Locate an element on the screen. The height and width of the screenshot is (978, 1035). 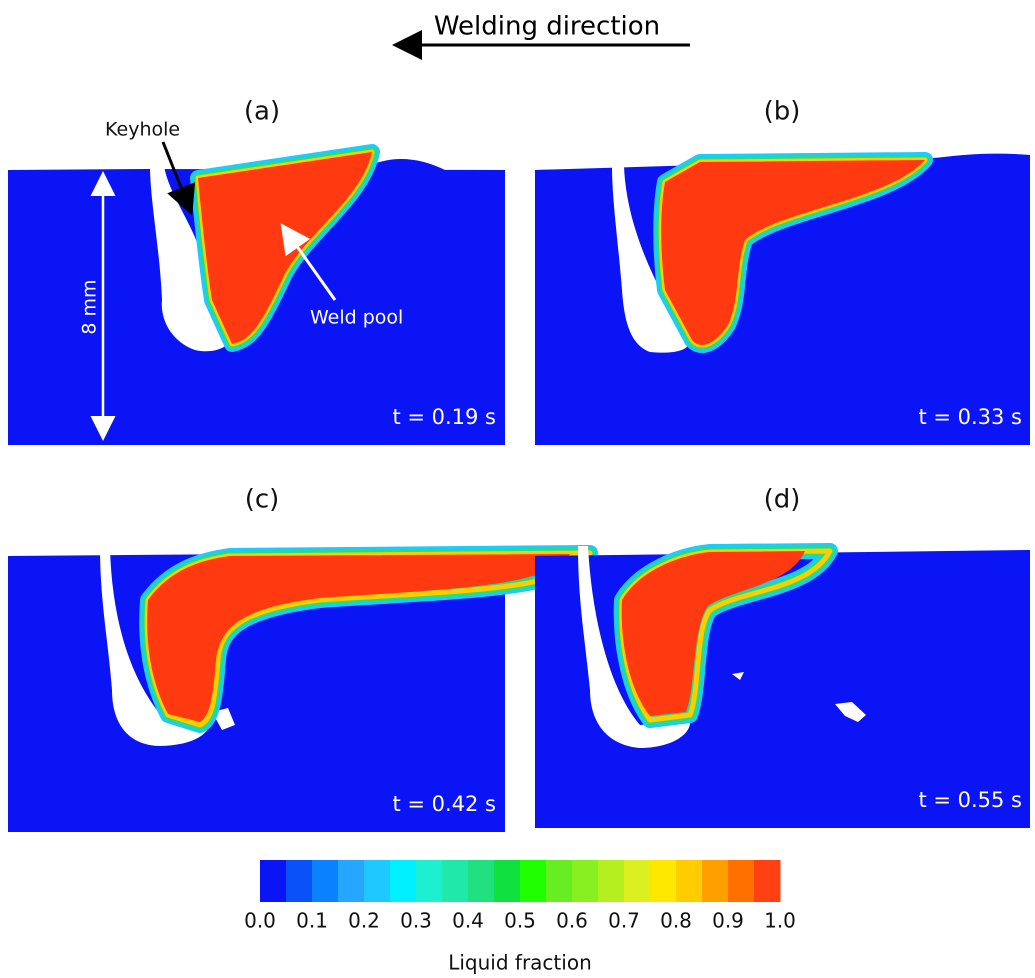
weld-pool-label: Weld pool is located at coordinates (356, 318).